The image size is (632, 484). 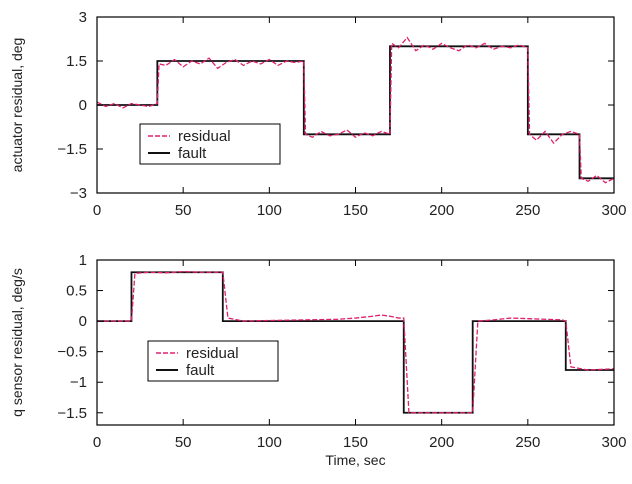 I want to click on y-tick-label: 1, so click(x=83, y=260).